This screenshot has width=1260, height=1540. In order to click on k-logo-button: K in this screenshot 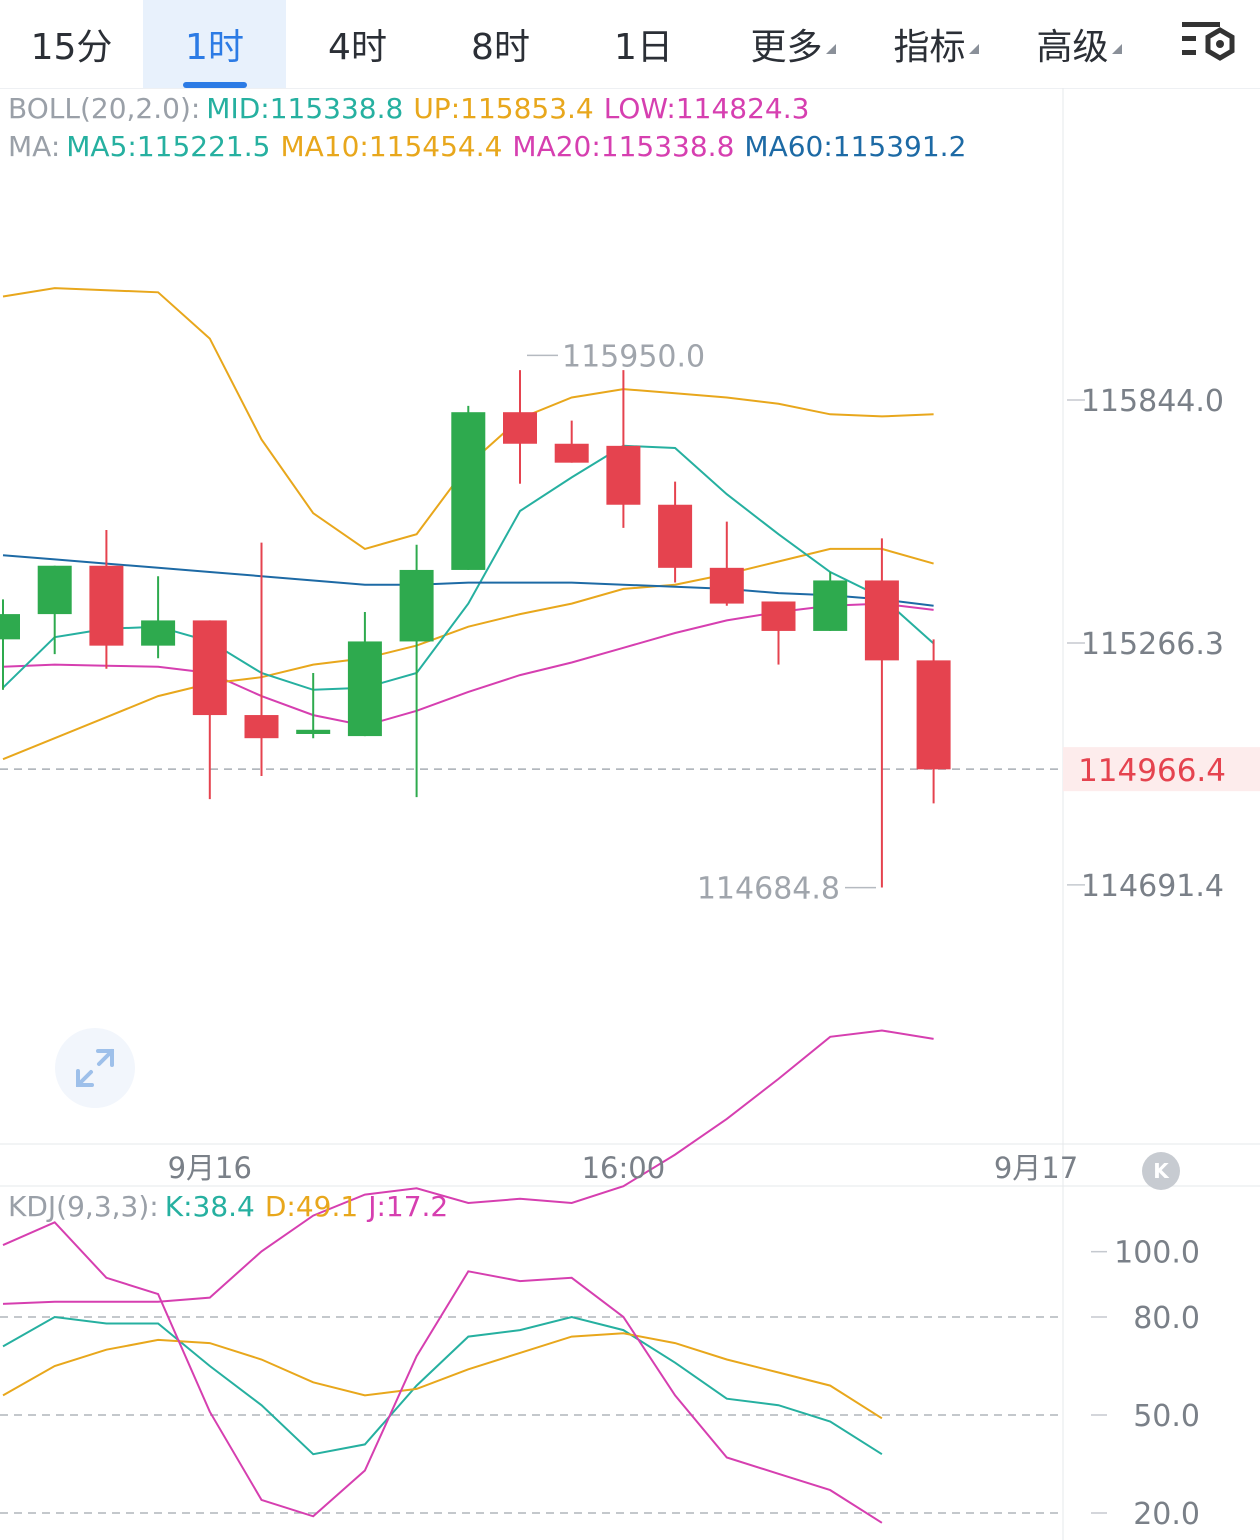, I will do `click(1161, 1171)`.